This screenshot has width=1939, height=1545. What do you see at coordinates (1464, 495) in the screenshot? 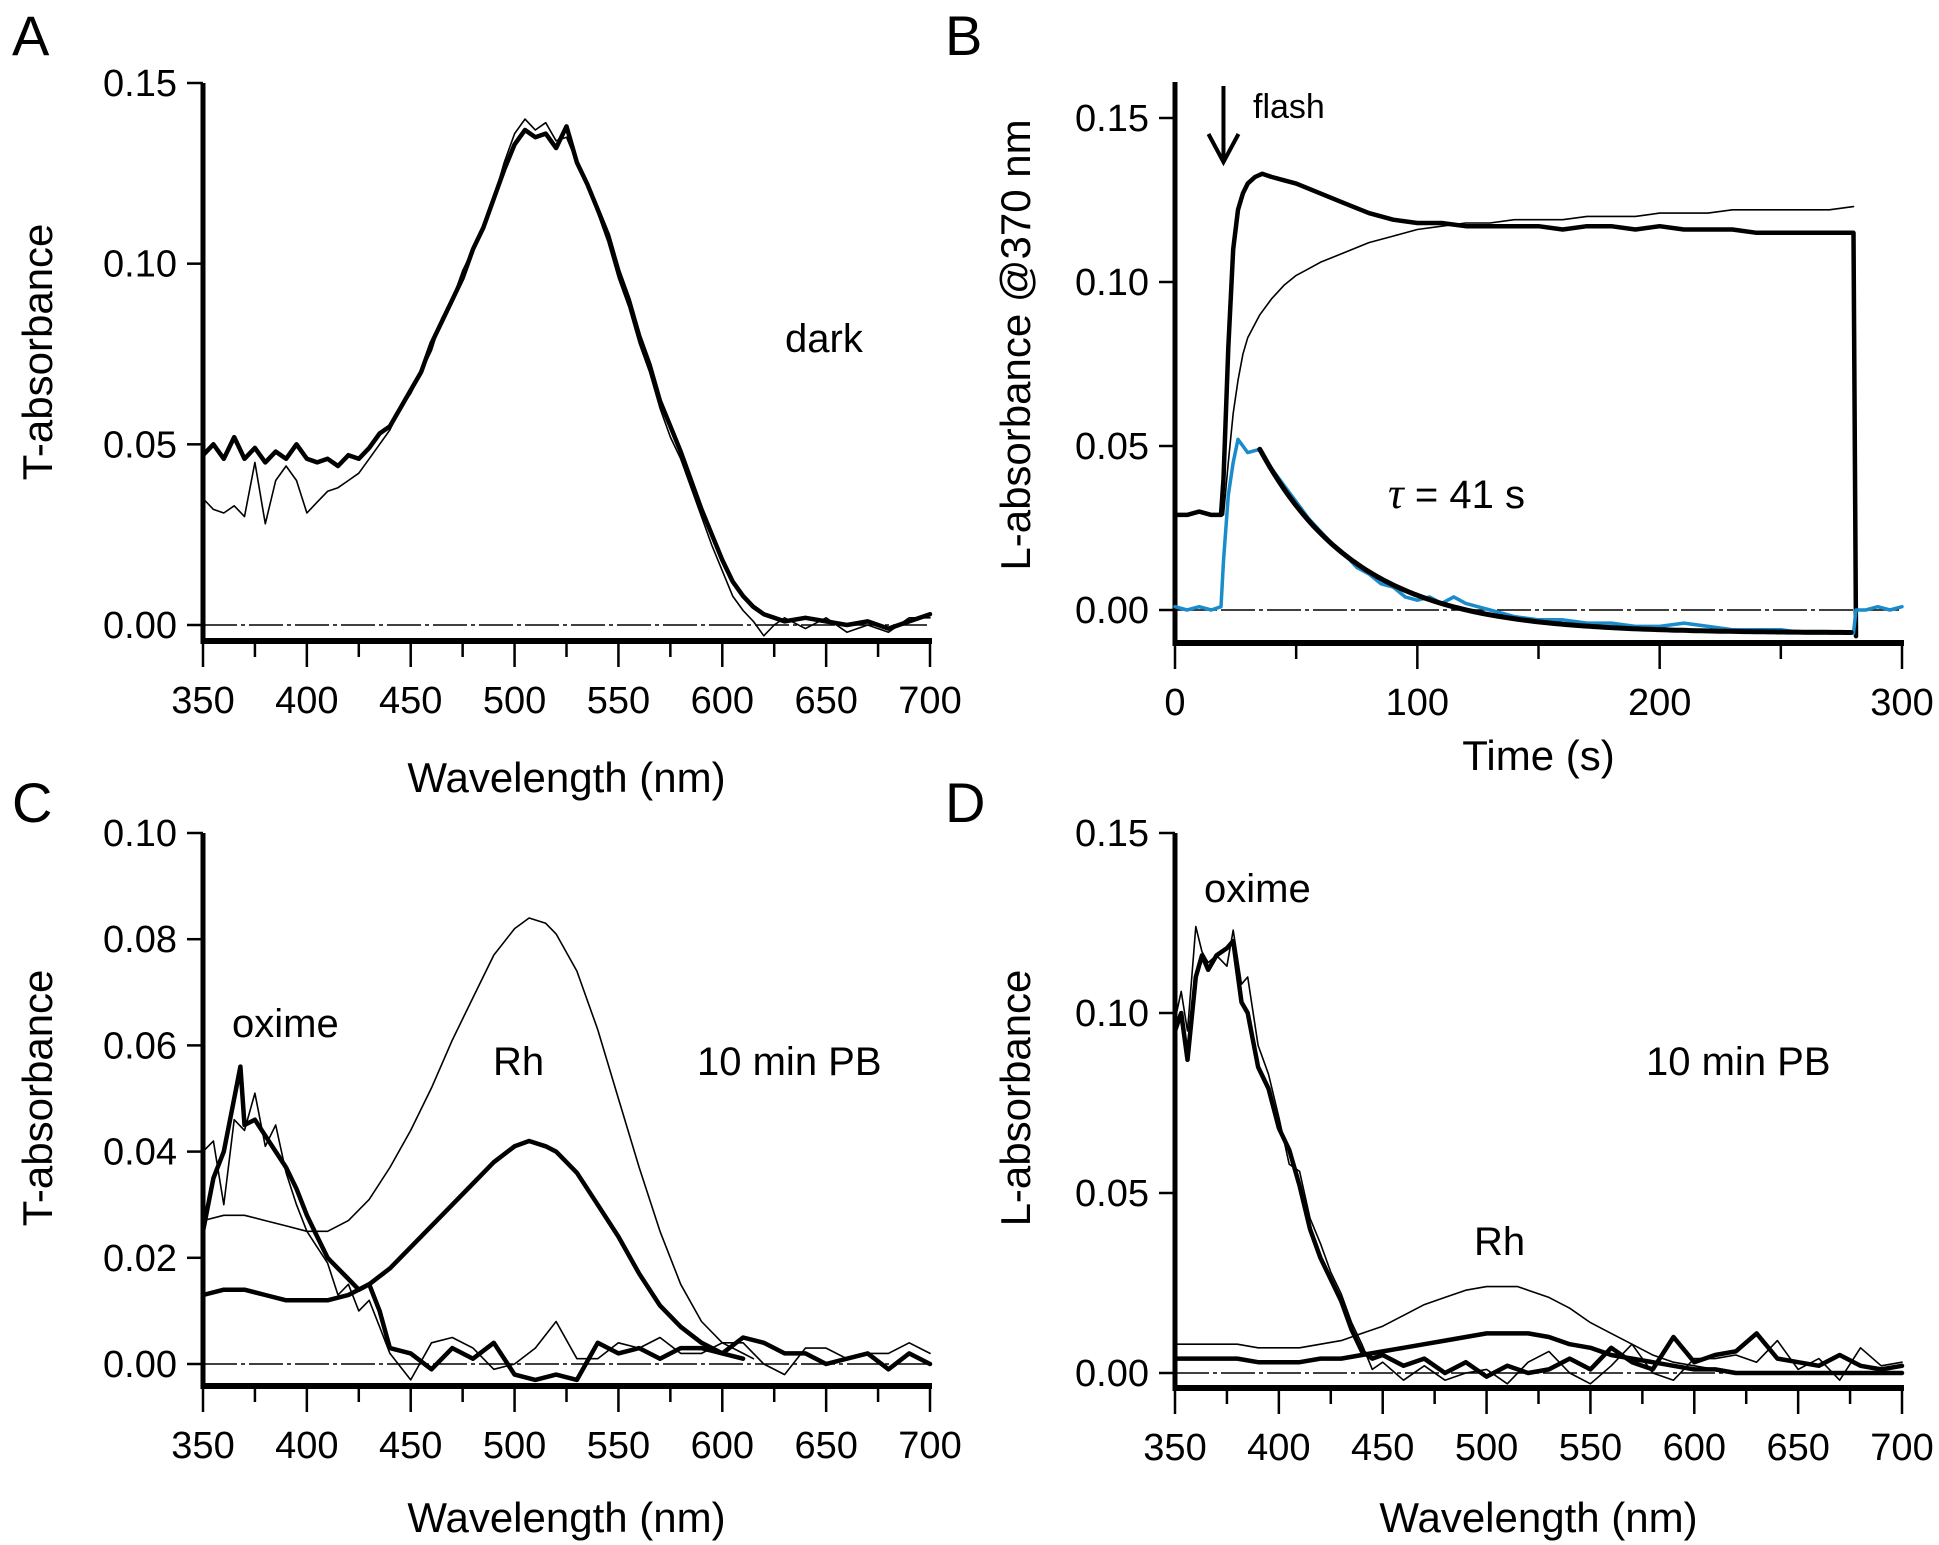
I see `tau-value: = 41 s` at bounding box center [1464, 495].